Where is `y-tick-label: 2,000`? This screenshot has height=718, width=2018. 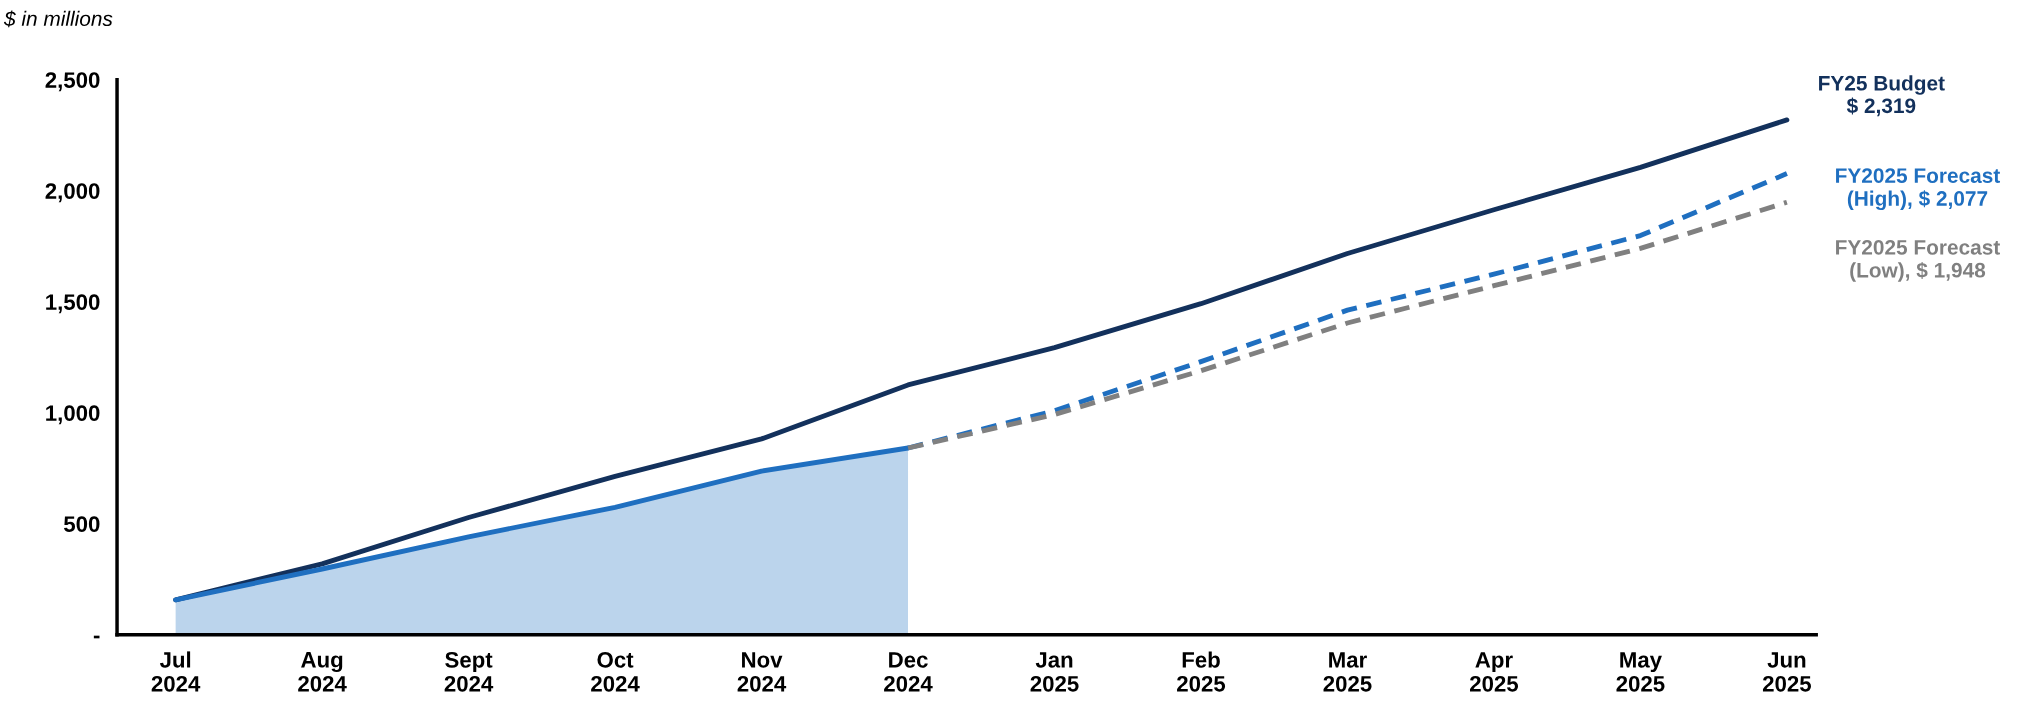
y-tick-label: 2,000 is located at coordinates (72, 193).